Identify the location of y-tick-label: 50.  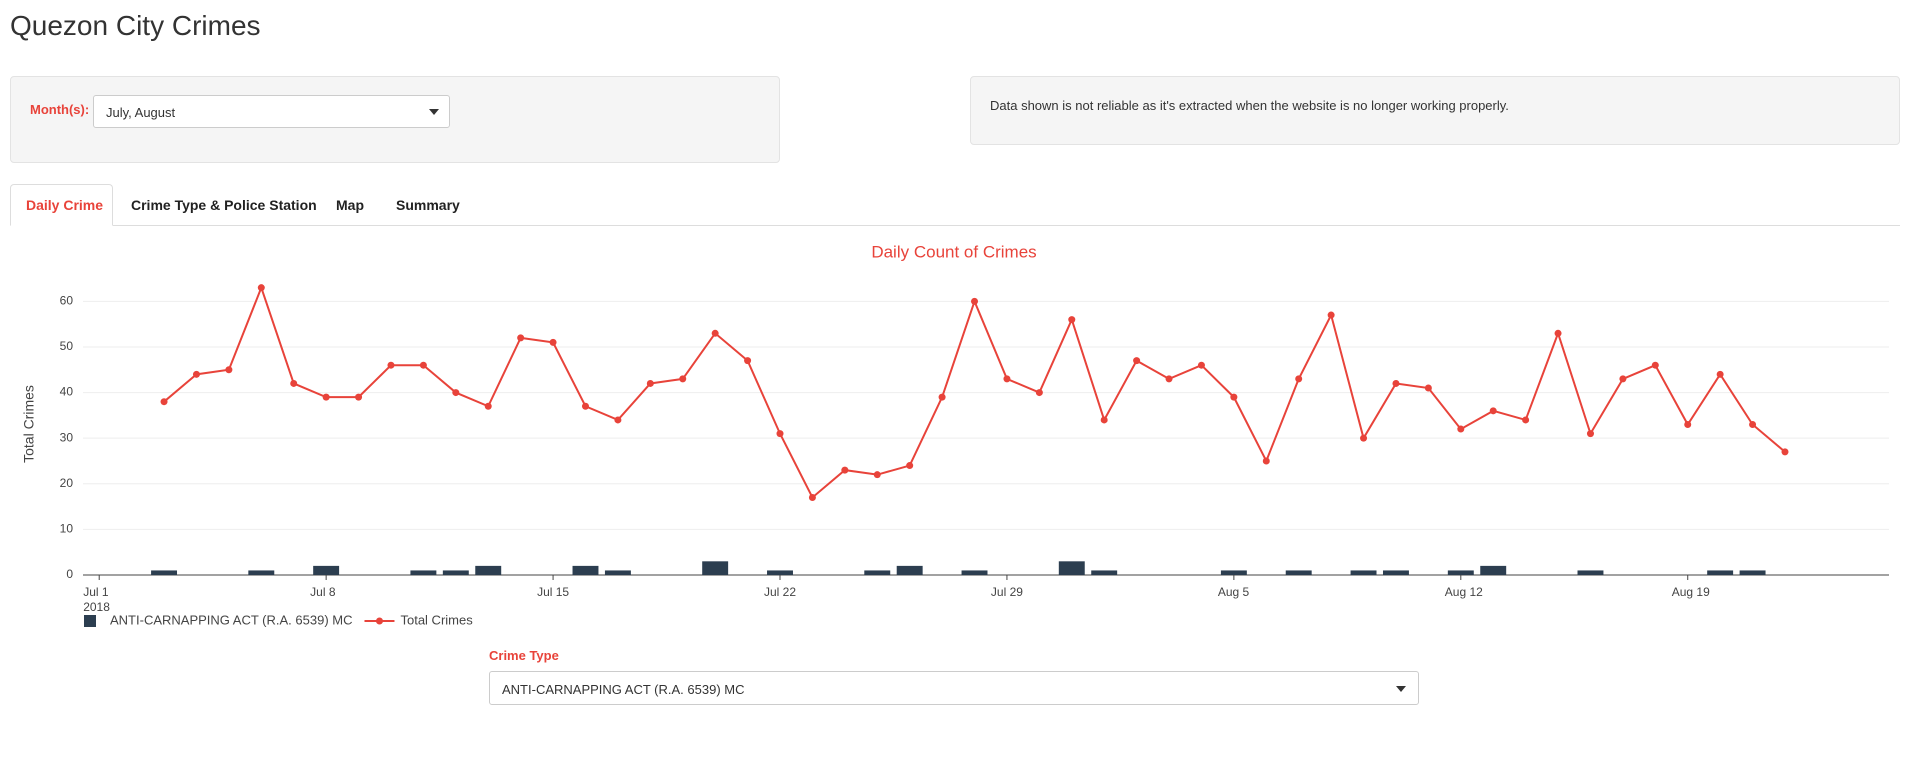
(67, 346).